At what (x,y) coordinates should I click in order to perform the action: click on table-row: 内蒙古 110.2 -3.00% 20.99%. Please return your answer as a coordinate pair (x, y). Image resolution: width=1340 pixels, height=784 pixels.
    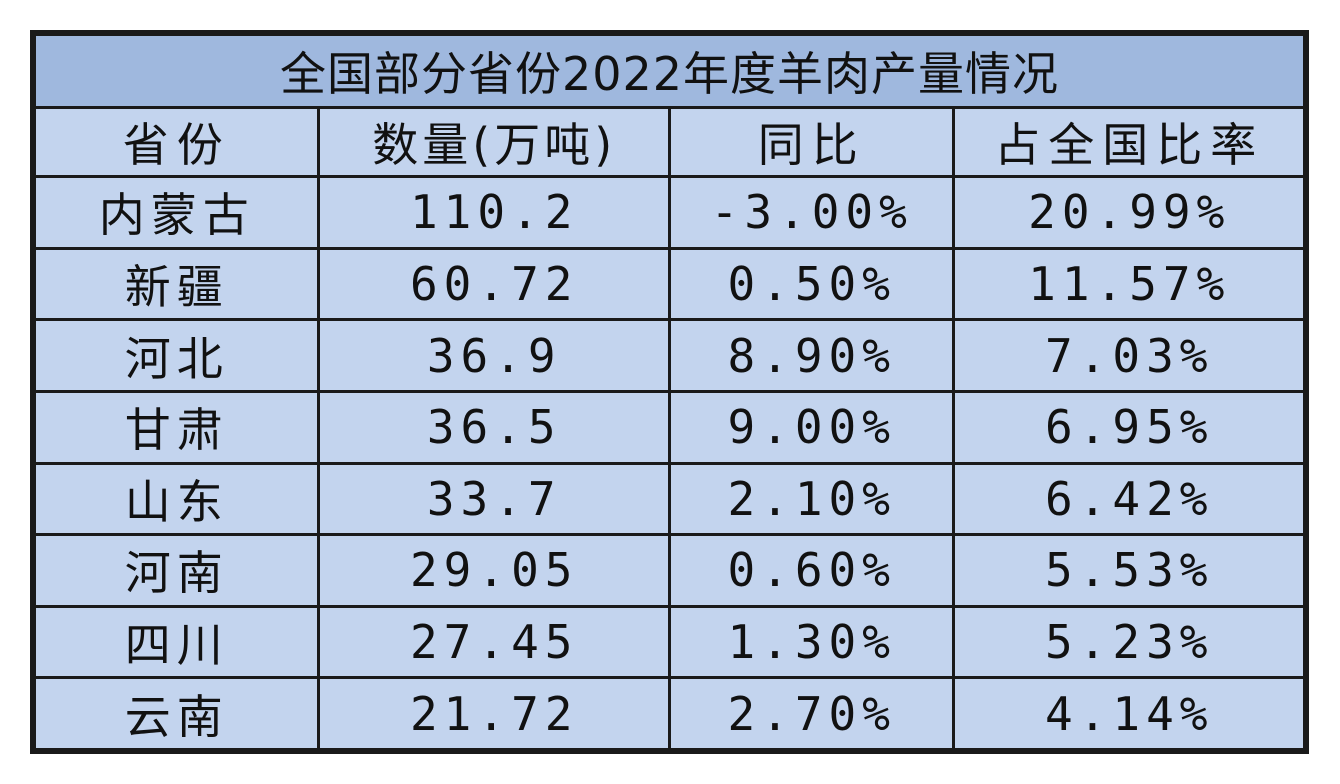
    Looking at the image, I should click on (669, 212).